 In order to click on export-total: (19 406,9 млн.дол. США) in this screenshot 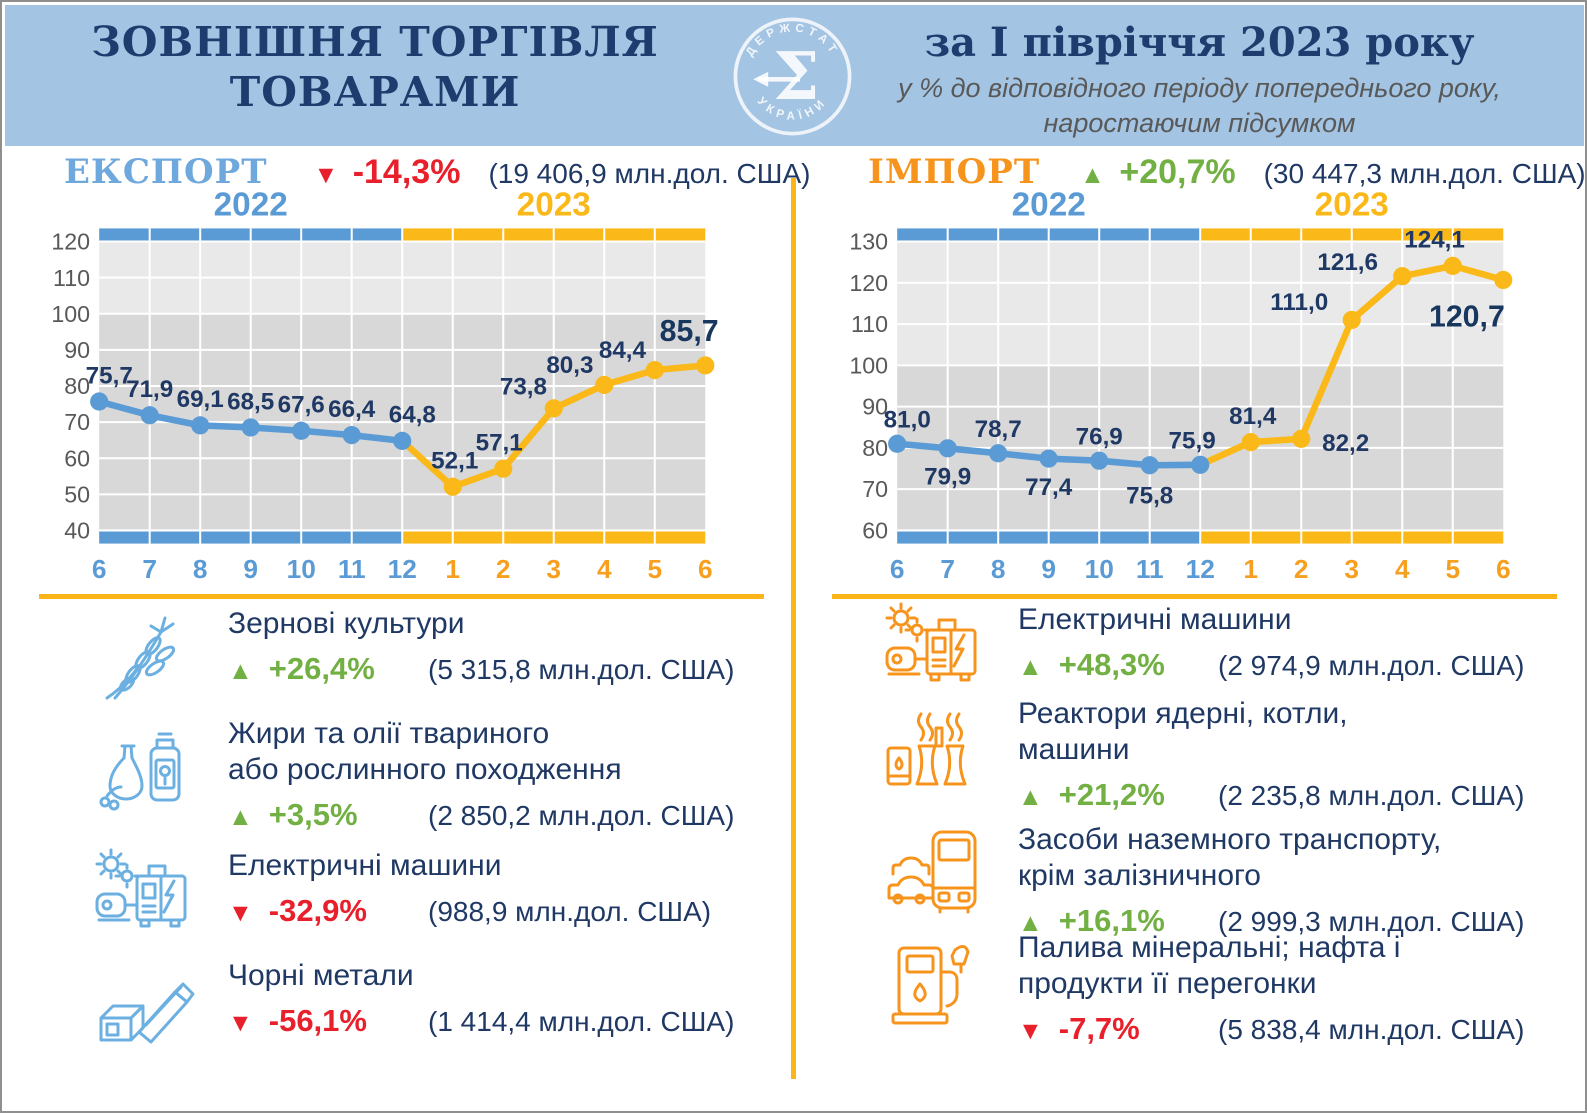, I will do `click(649, 173)`.